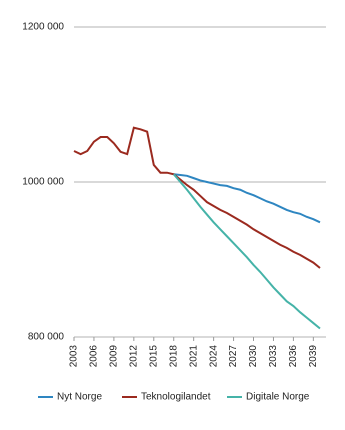 The width and height of the screenshot is (345, 430). Describe the element at coordinates (153, 356) in the screenshot. I see `x-tick-label: 2015` at that location.